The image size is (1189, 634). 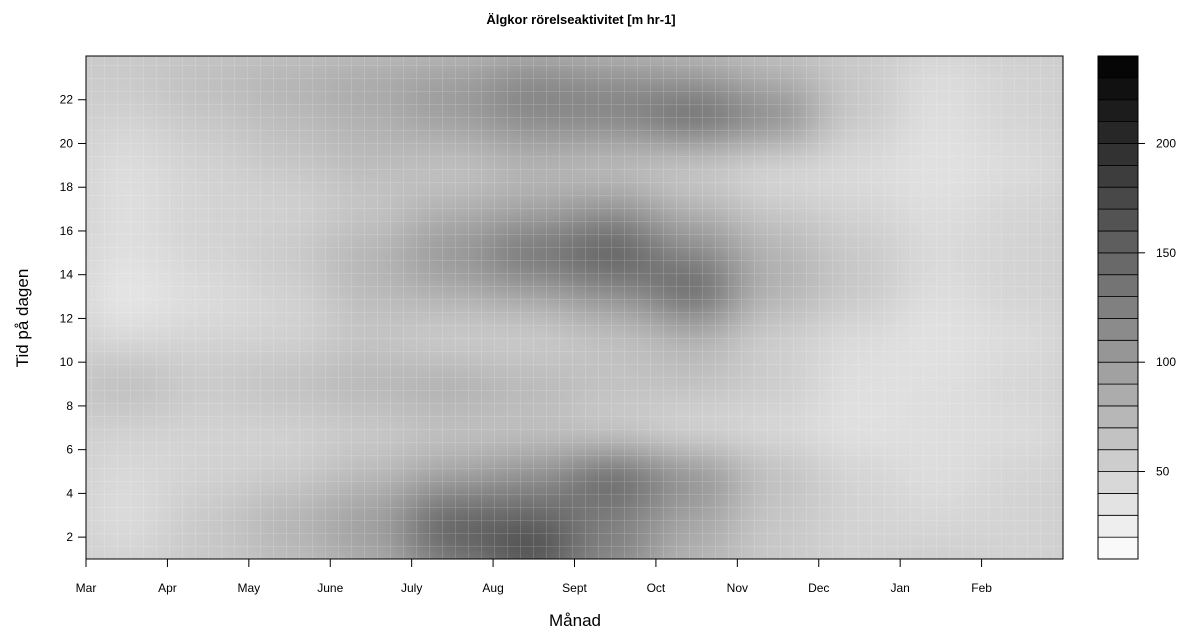 What do you see at coordinates (580, 19) in the screenshot?
I see `chart-title: Älgkor rörelseaktivitet [m hr-1]` at bounding box center [580, 19].